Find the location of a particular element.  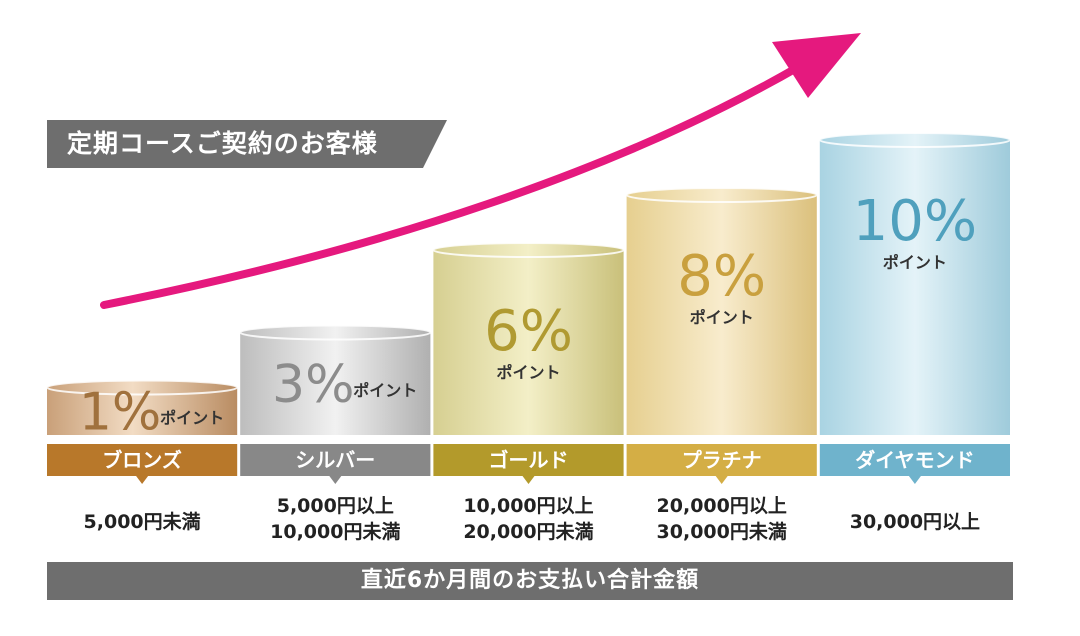

trend-arrow-head is located at coordinates (816, 65).